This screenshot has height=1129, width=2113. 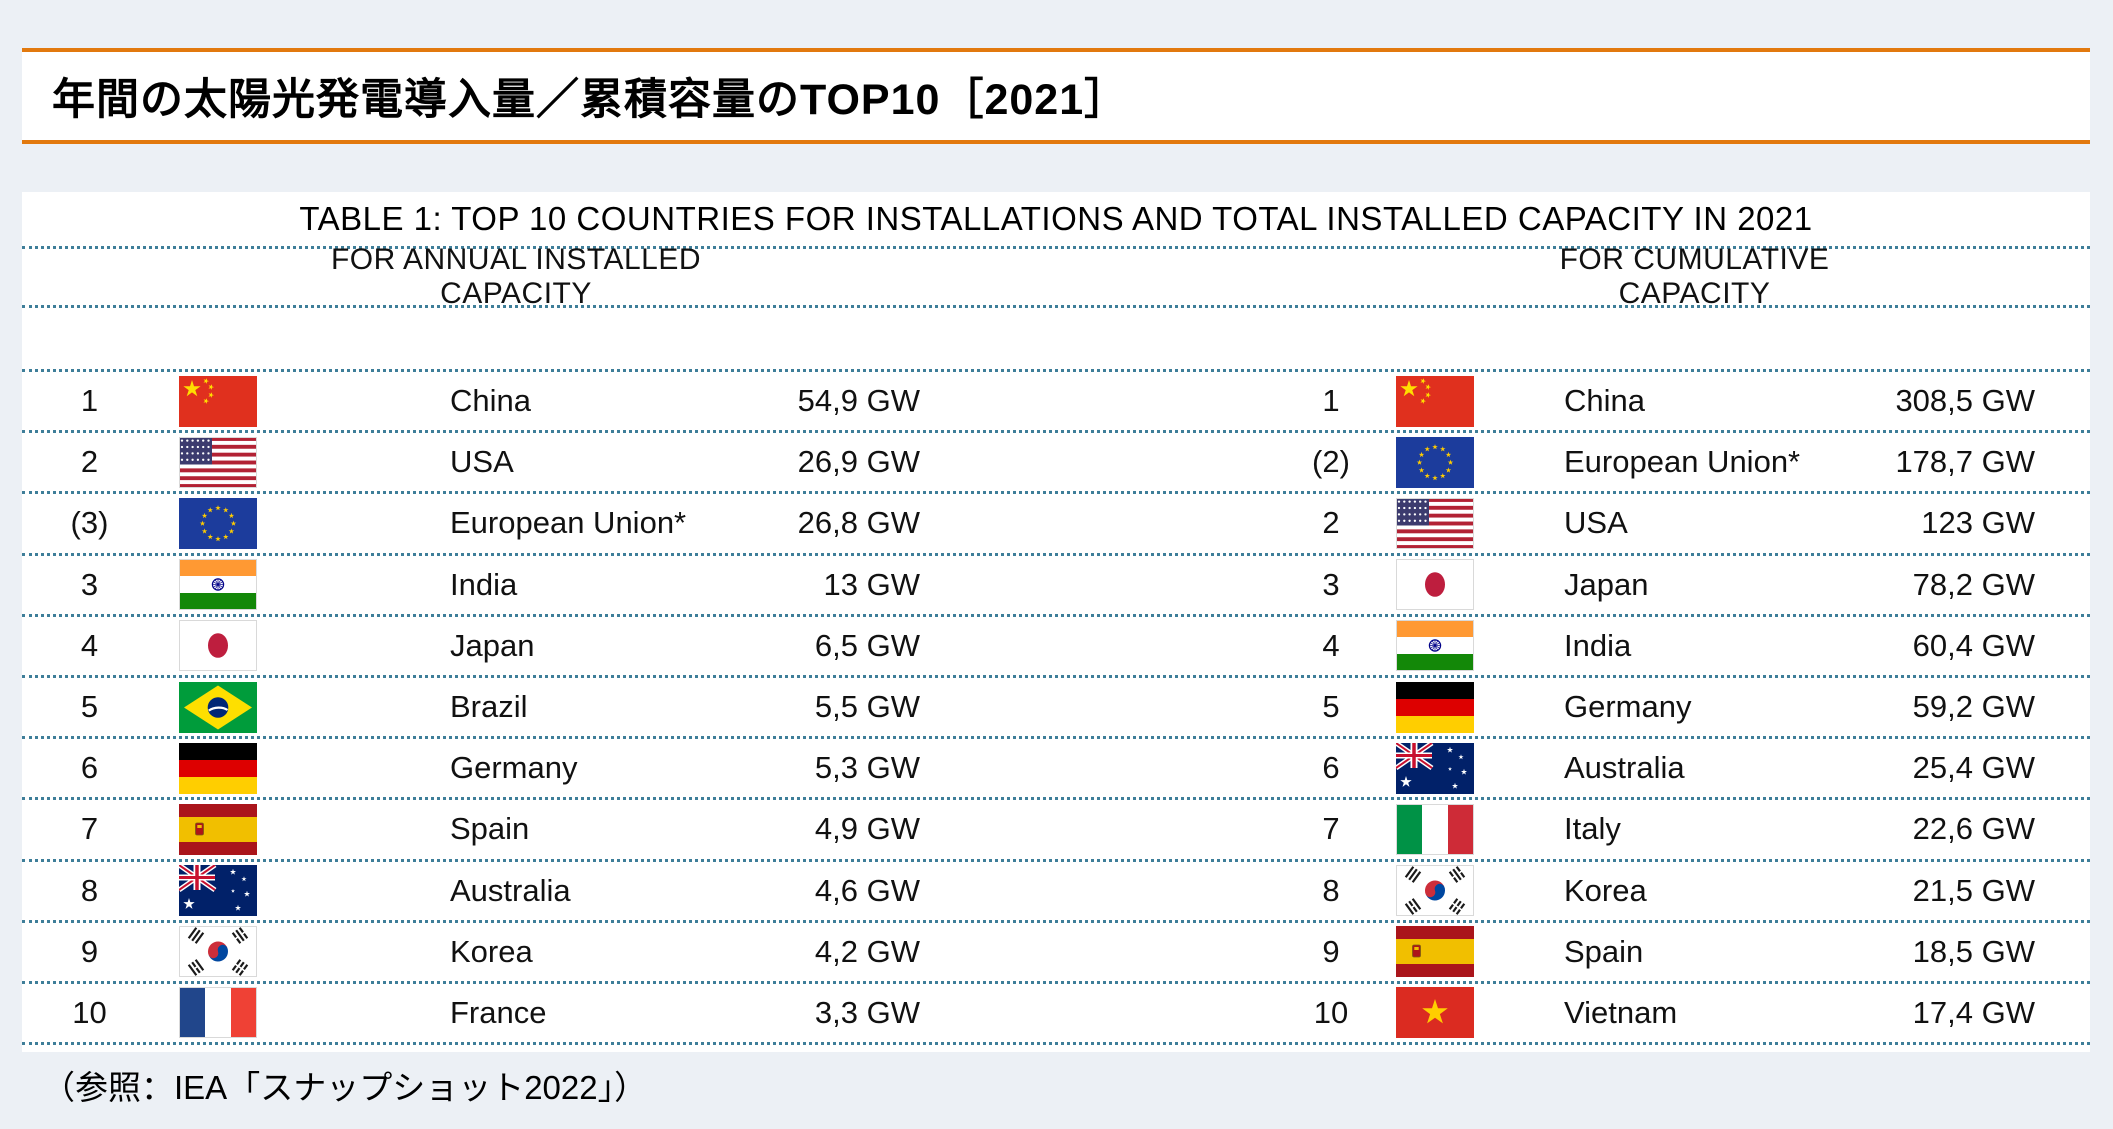 What do you see at coordinates (484, 584) in the screenshot?
I see `country-label: India` at bounding box center [484, 584].